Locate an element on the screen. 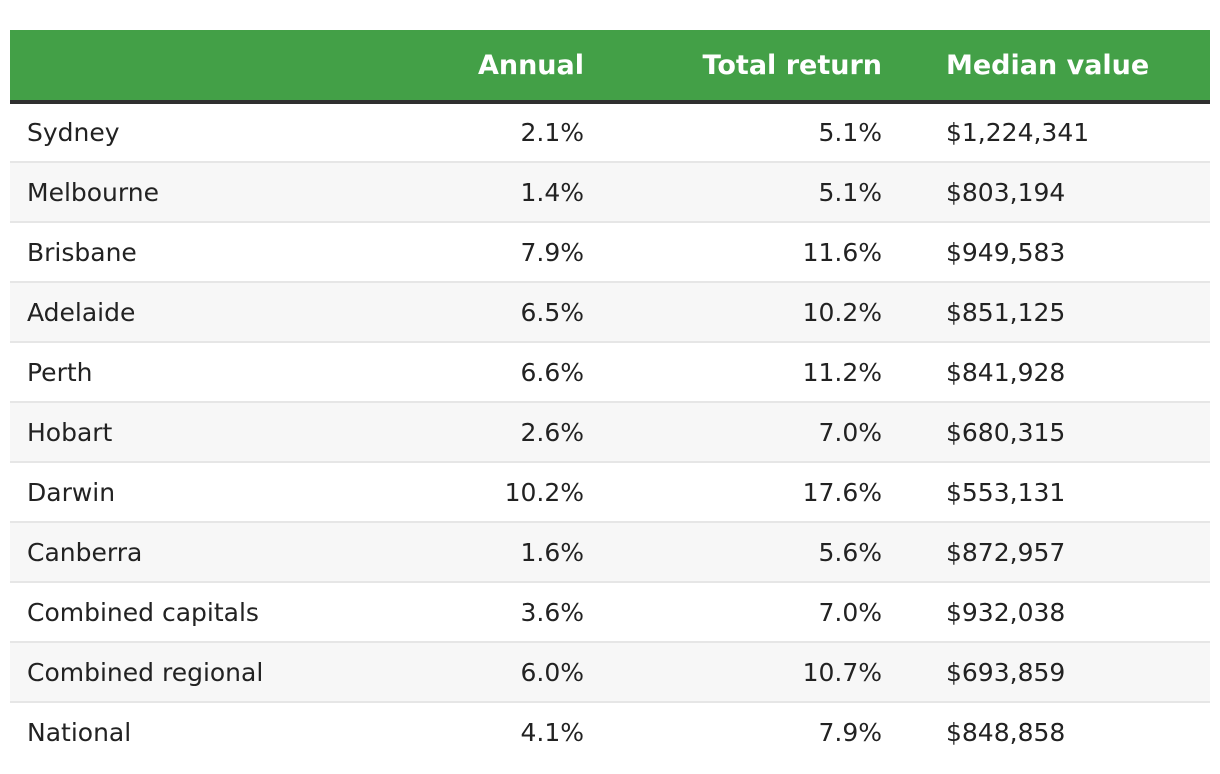  cell-total-return: 7.9% is located at coordinates (850, 732).